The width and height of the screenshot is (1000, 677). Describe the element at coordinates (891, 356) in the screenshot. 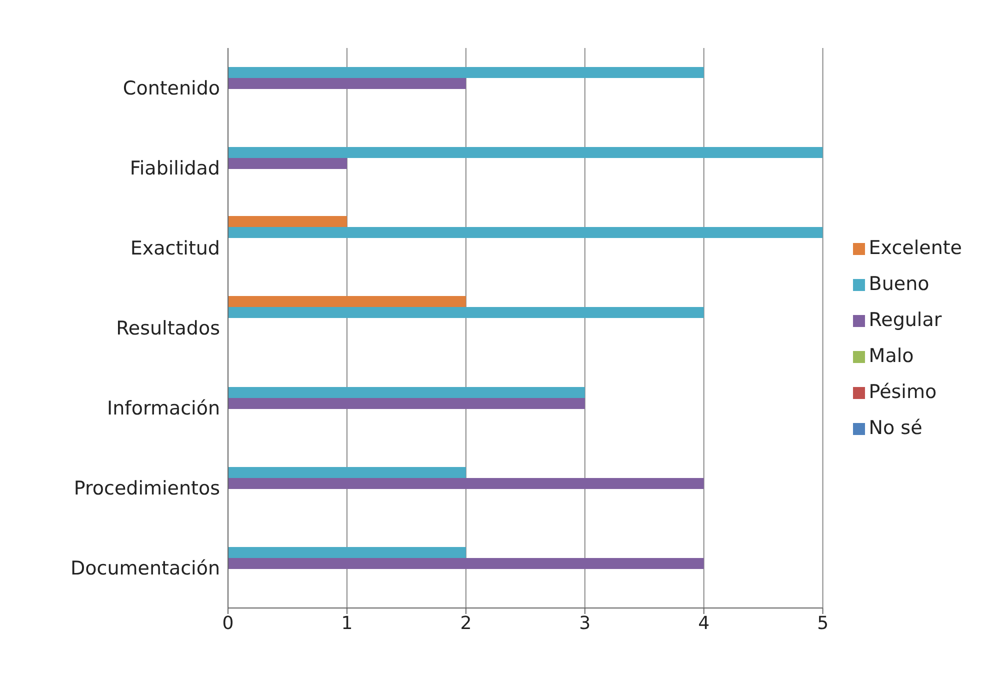

I see `legend-label: Malo` at that location.